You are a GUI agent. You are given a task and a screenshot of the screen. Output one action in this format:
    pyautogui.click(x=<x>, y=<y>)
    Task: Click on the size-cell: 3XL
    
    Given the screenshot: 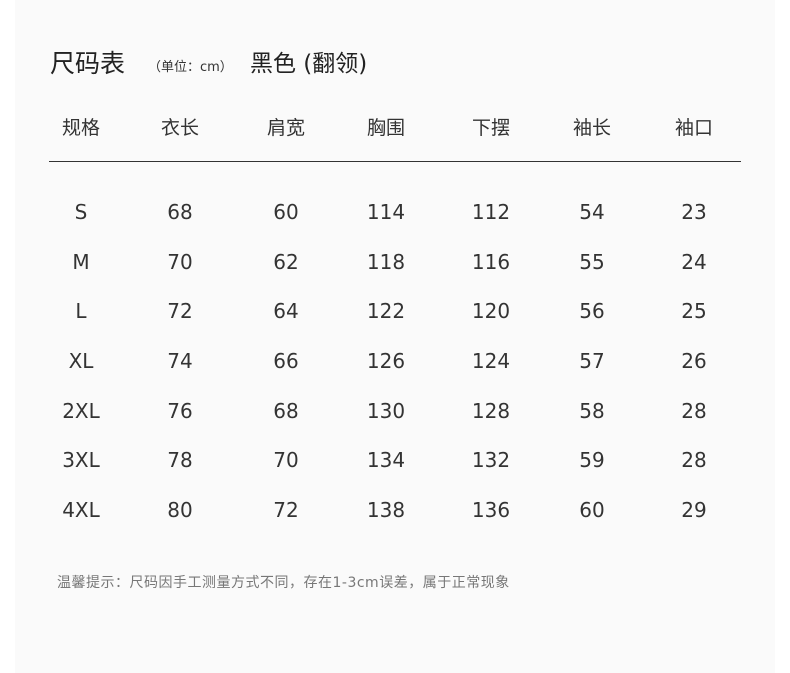 What is the action you would take?
    pyautogui.click(x=81, y=460)
    